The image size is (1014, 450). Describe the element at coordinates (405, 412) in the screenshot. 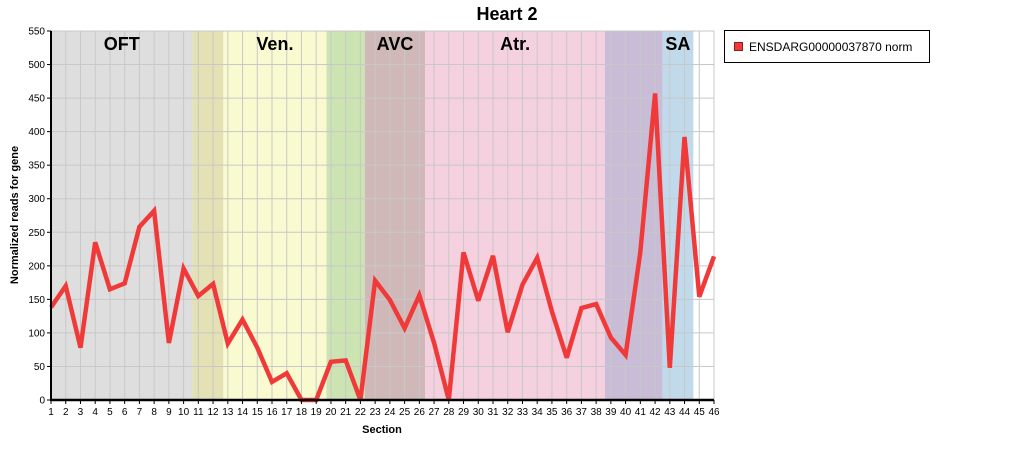

I see `x-tick-label: 25` at that location.